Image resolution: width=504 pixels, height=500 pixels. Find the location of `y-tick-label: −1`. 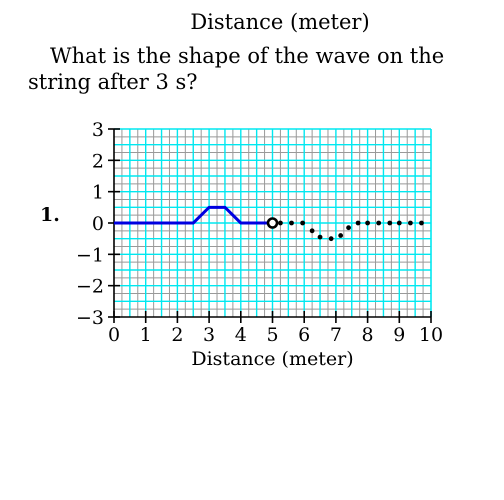

y-tick-label: −1 is located at coordinates (90, 255).